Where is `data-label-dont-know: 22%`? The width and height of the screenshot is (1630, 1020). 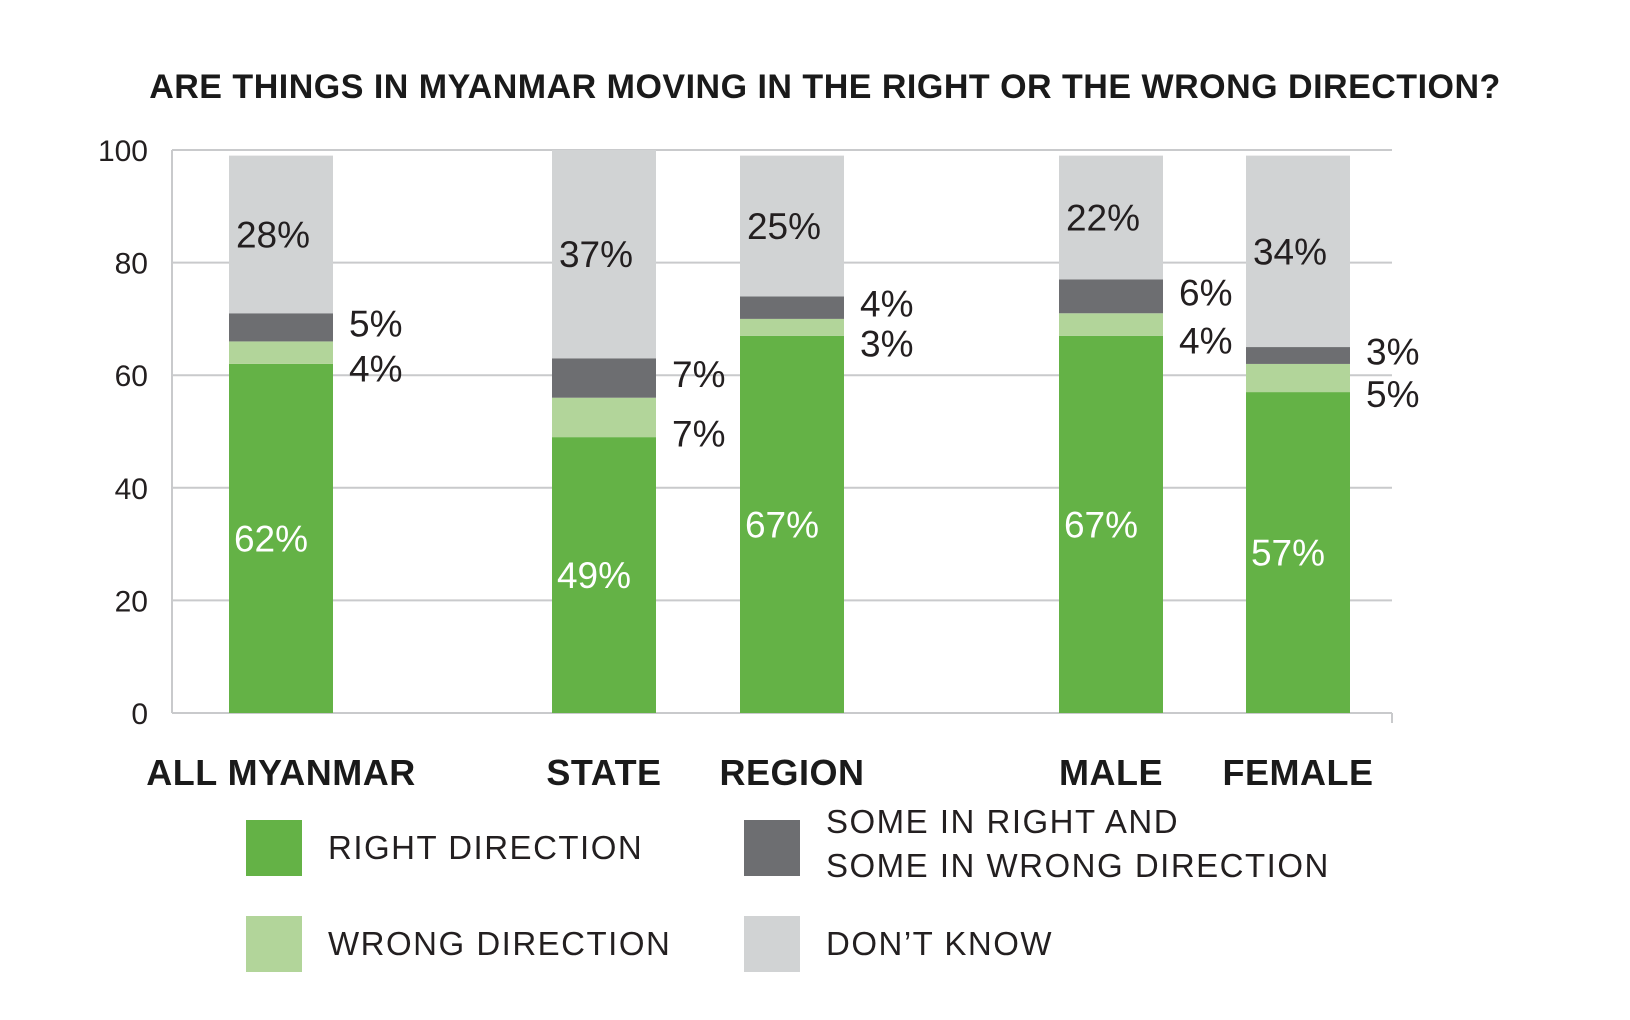 data-label-dont-know: 22% is located at coordinates (1103, 218).